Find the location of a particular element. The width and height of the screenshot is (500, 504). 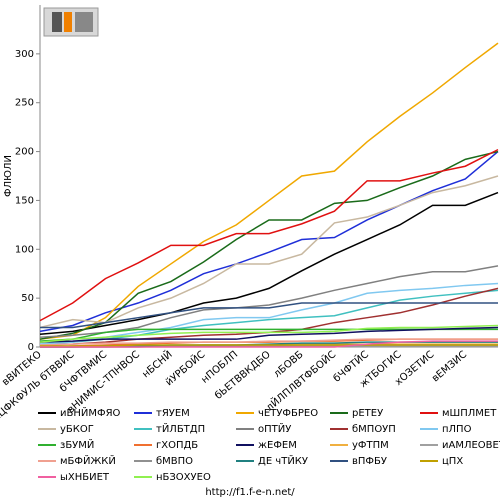

legend-label: уБКОГ is located at coordinates (77, 429).